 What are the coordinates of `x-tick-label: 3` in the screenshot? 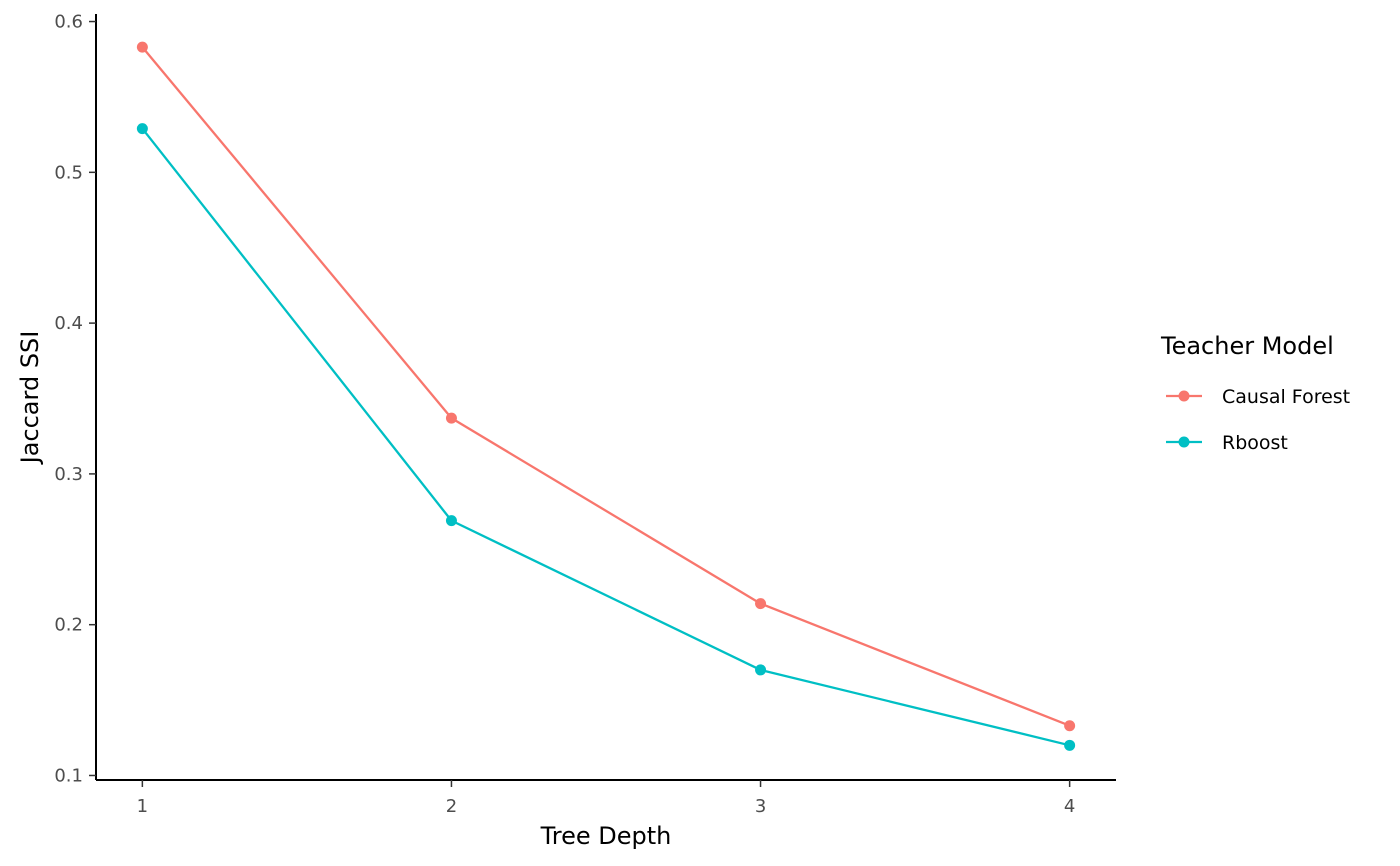 It's located at (760, 806).